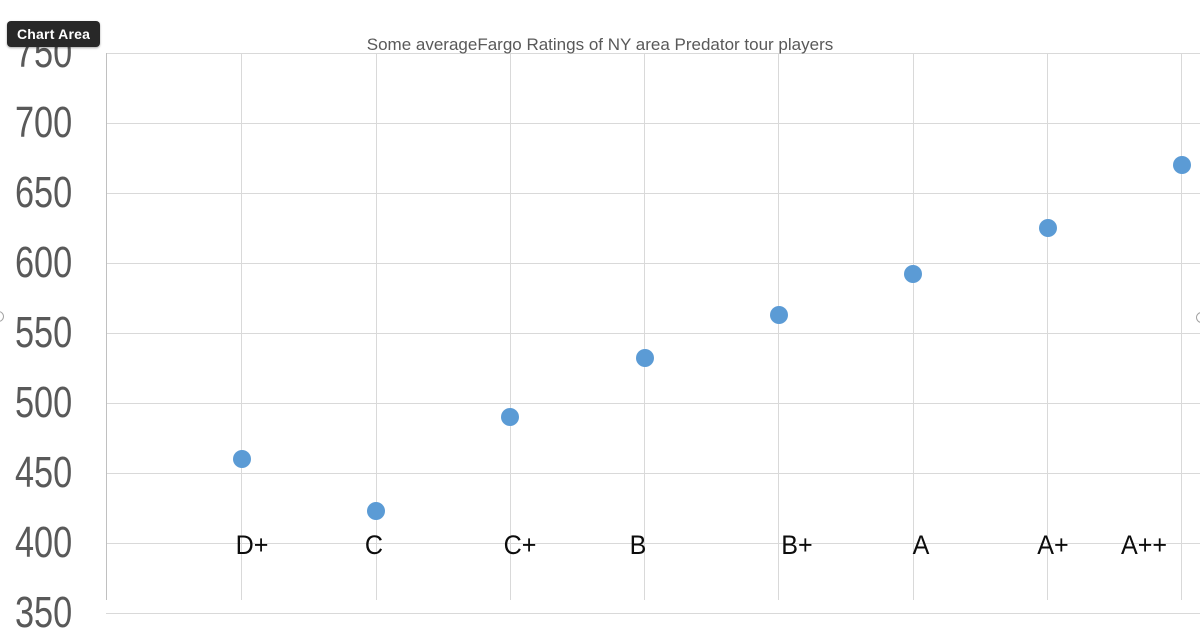  I want to click on resize-handle-right, so click(1198, 317).